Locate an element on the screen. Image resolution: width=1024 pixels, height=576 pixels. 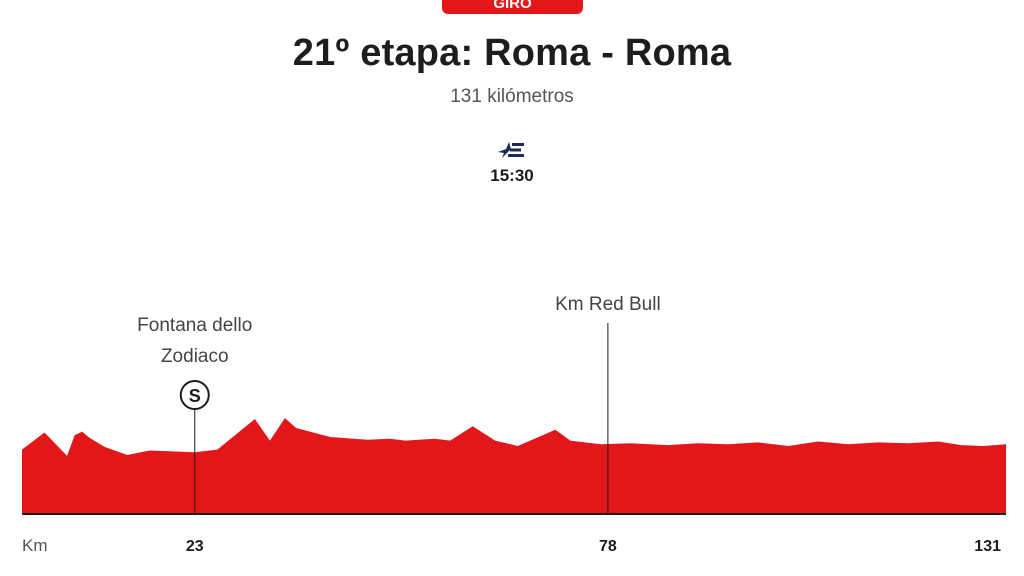
competition-badge: GIRO is located at coordinates (512, 7).